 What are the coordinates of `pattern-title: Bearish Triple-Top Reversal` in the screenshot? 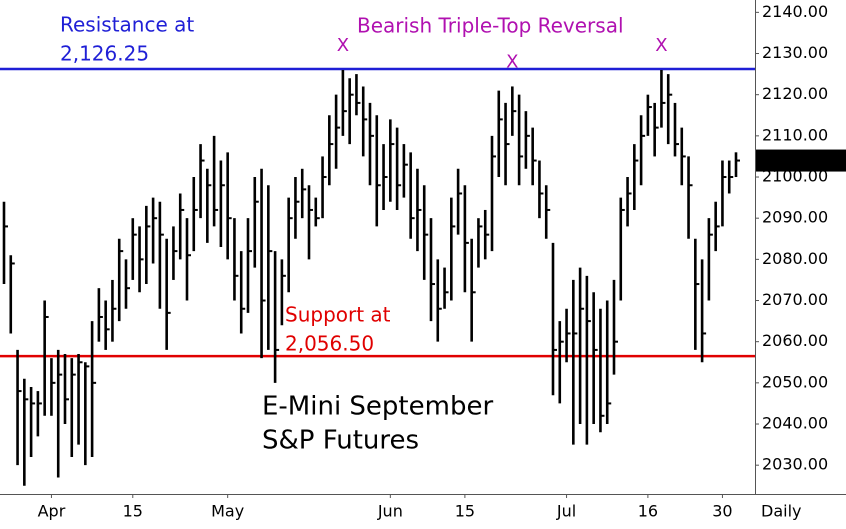 It's located at (490, 26).